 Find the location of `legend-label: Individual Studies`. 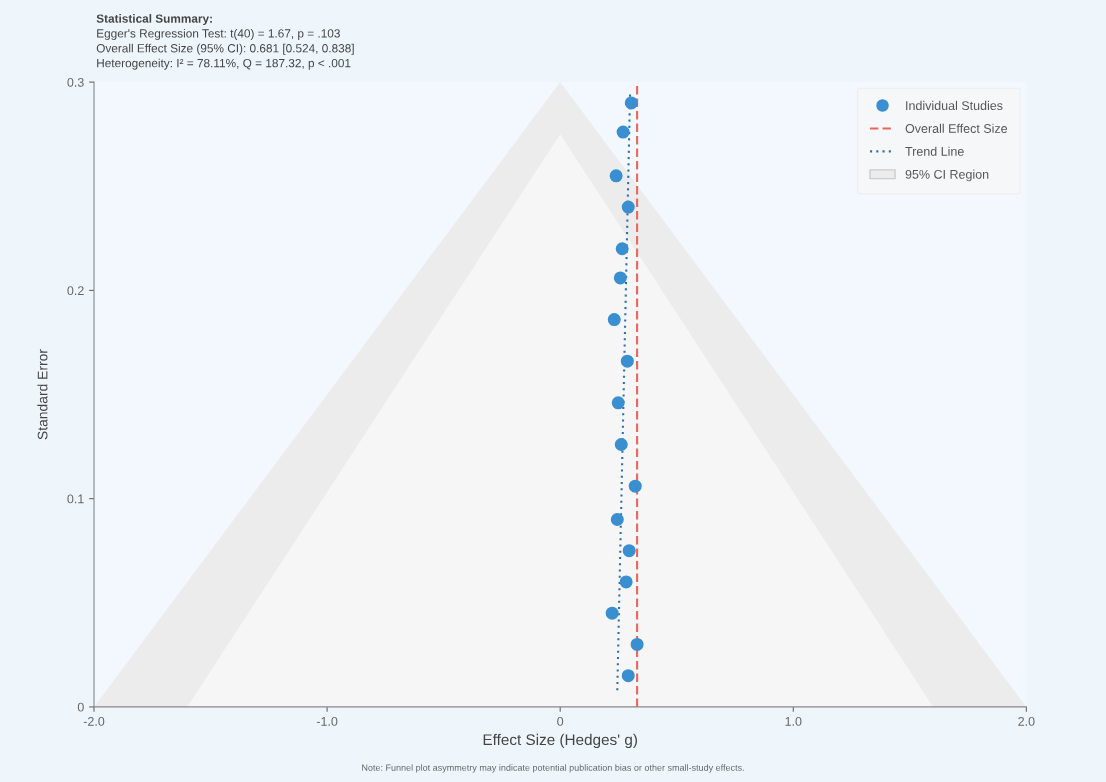

legend-label: Individual Studies is located at coordinates (954, 105).